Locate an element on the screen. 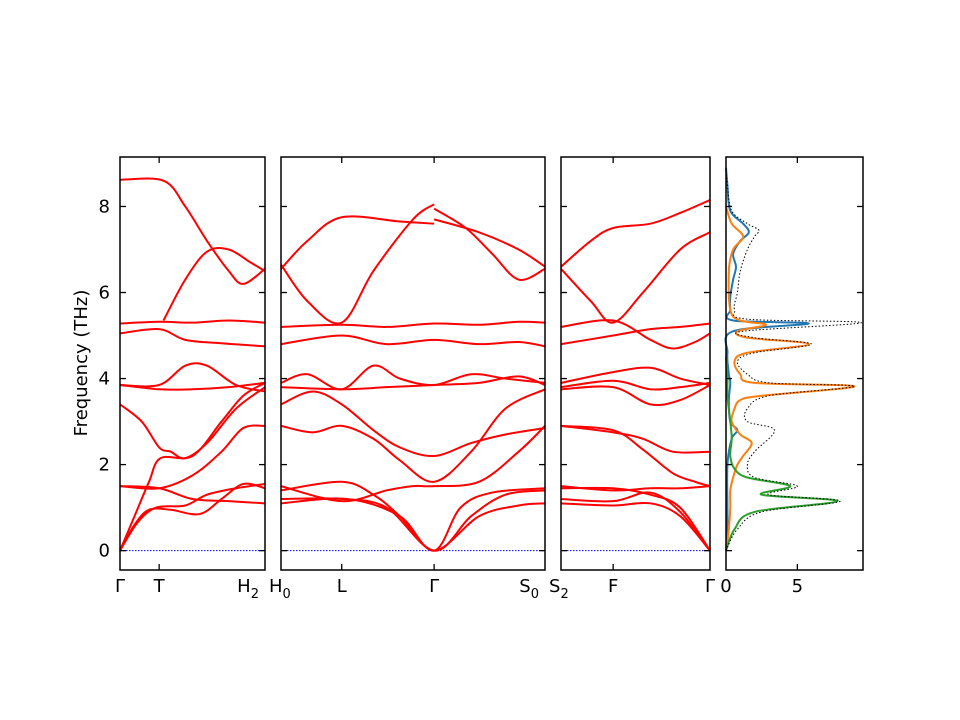  y-tick-label: 4 is located at coordinates (104, 379).